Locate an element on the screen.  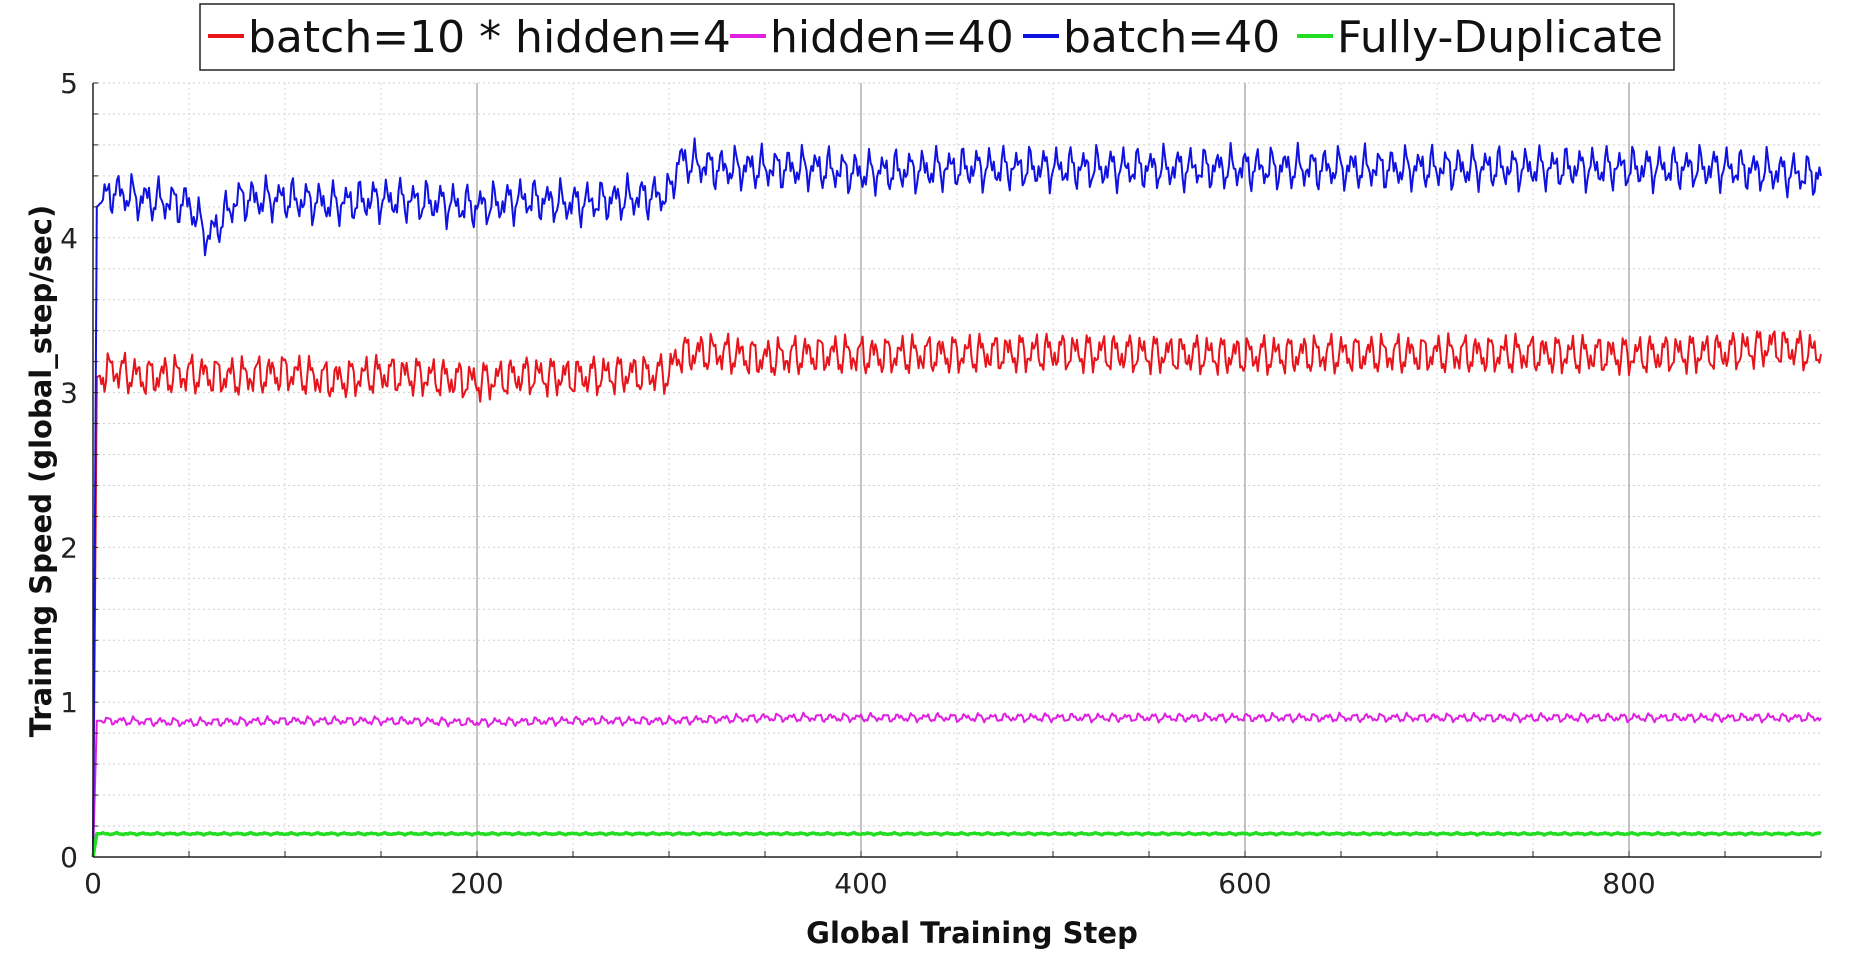
legend-label: batch=40 is located at coordinates (1171, 37).